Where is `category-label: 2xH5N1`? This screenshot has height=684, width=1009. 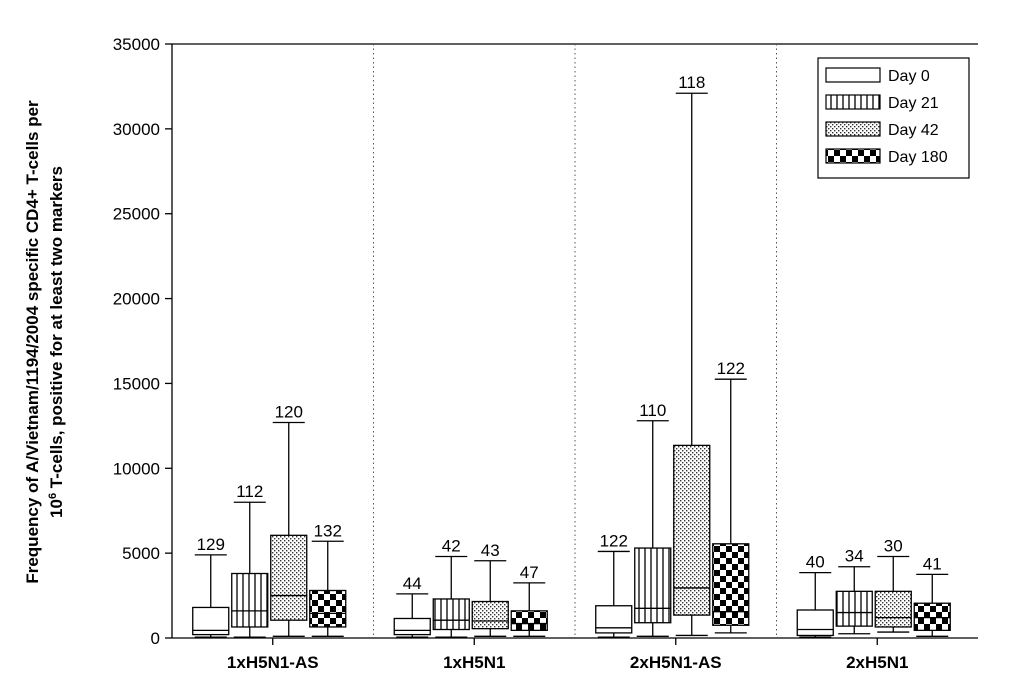
category-label: 2xH5N1 is located at coordinates (877, 662).